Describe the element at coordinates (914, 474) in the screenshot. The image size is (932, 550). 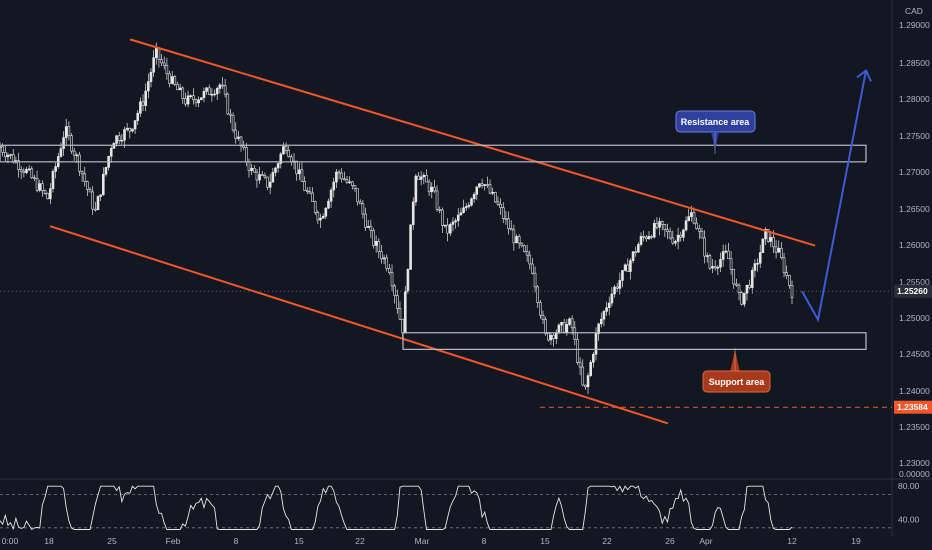
I see `price-tick-label: 0.00000` at that location.